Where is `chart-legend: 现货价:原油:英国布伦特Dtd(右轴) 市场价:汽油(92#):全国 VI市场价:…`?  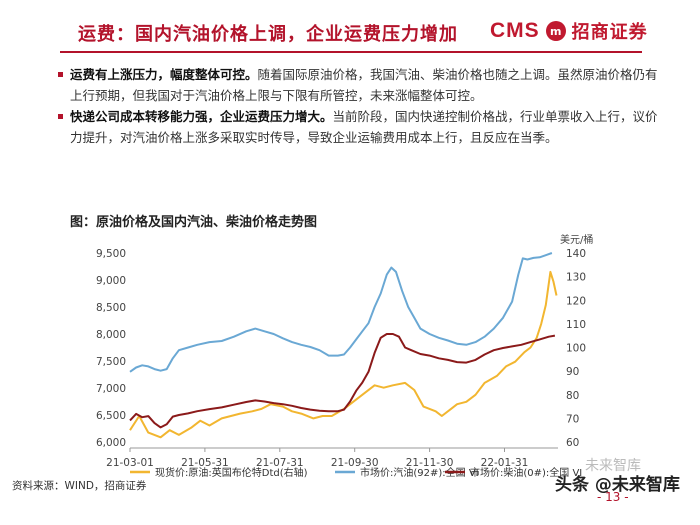
chart-legend: 现货价:原油:英国布伦特Dtd(右轴) 市场价:汽油(92#):全国 VI市场价:… is located at coordinates (356, 472).